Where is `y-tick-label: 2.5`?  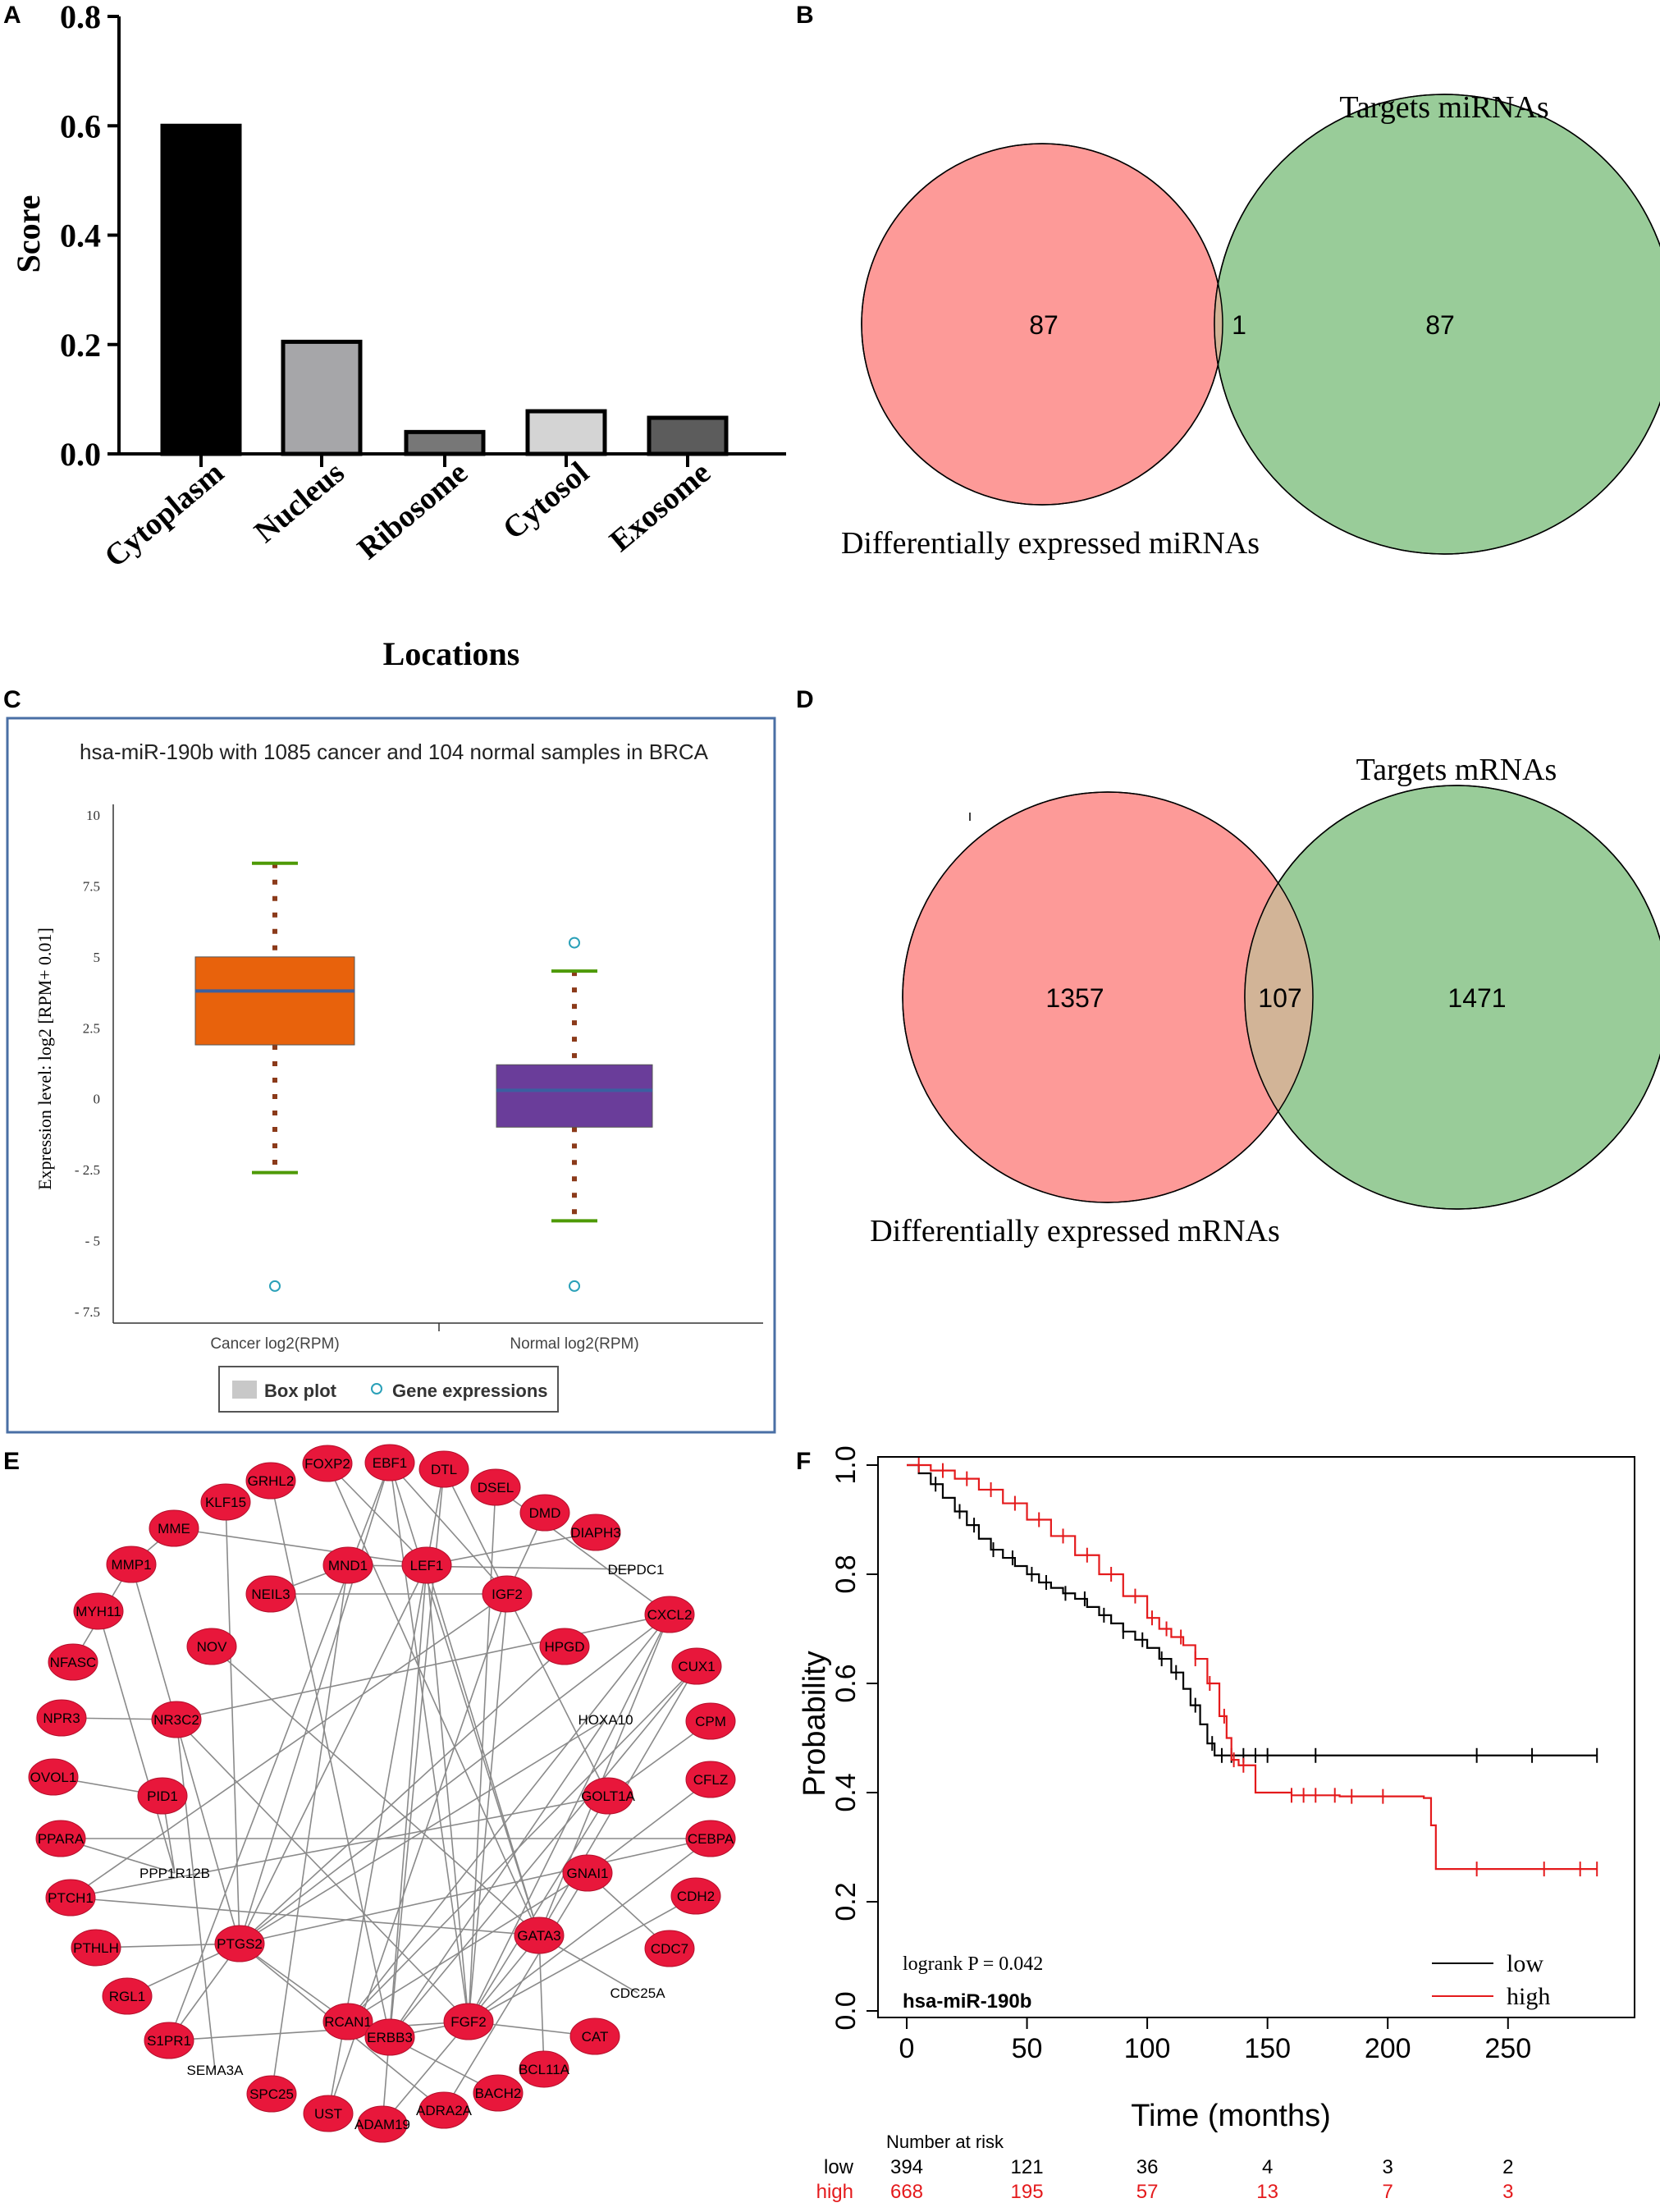 y-tick-label: 2.5 is located at coordinates (91, 1028).